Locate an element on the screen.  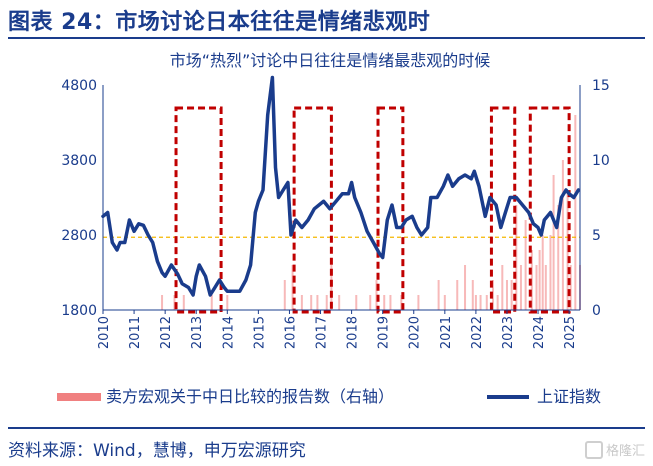
x-tick-label: 2021 is located at coordinates (446, 332).